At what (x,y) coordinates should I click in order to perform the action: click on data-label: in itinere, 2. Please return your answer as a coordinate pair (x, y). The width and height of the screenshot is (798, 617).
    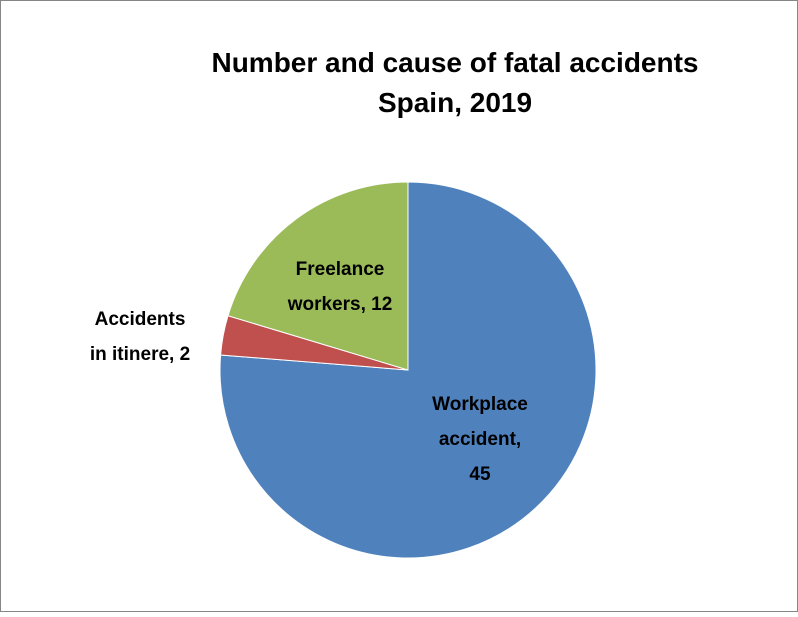
    Looking at the image, I should click on (140, 354).